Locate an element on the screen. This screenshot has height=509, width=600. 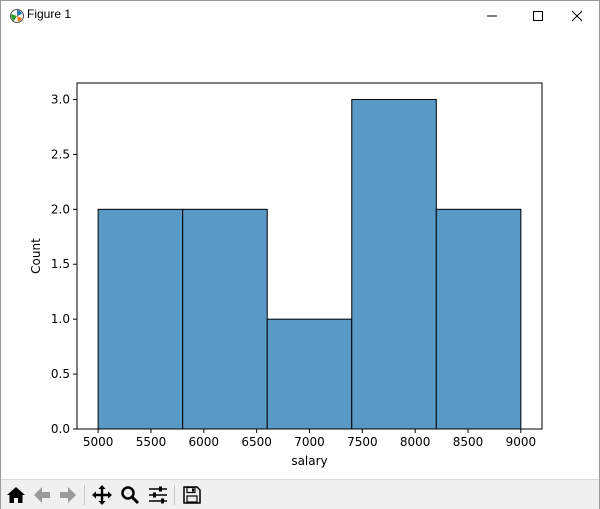
y-tick-label: 2.5 is located at coordinates (60, 154).